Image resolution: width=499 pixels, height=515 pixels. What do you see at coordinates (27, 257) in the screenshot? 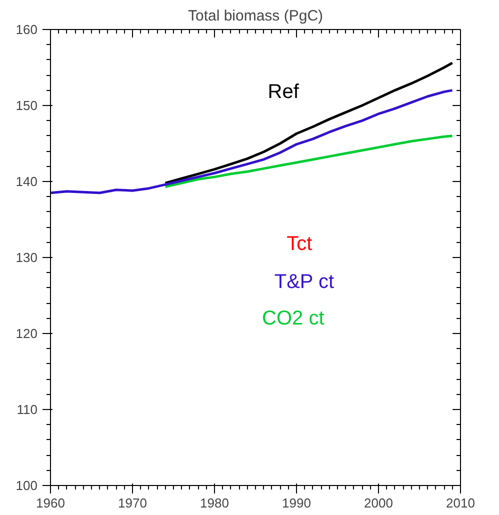
I see `y-tick-label: 130` at bounding box center [27, 257].